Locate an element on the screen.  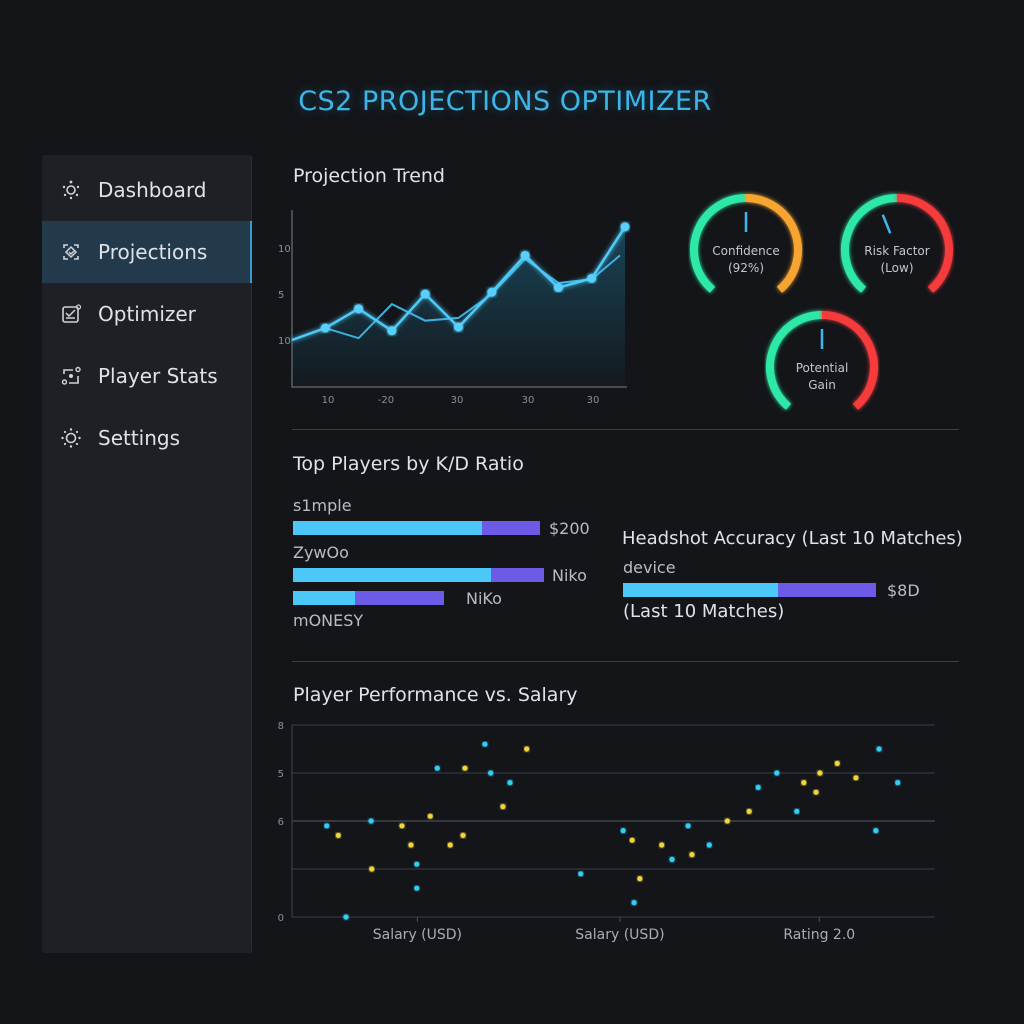
sidebar-item-projections: Projections is located at coordinates (147, 252).